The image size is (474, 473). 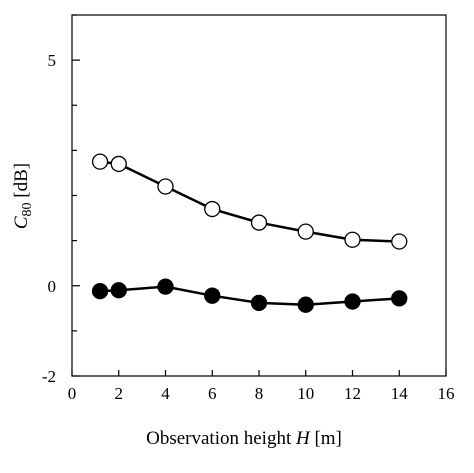 What do you see at coordinates (446, 393) in the screenshot?
I see `x-tick-label: 16` at bounding box center [446, 393].